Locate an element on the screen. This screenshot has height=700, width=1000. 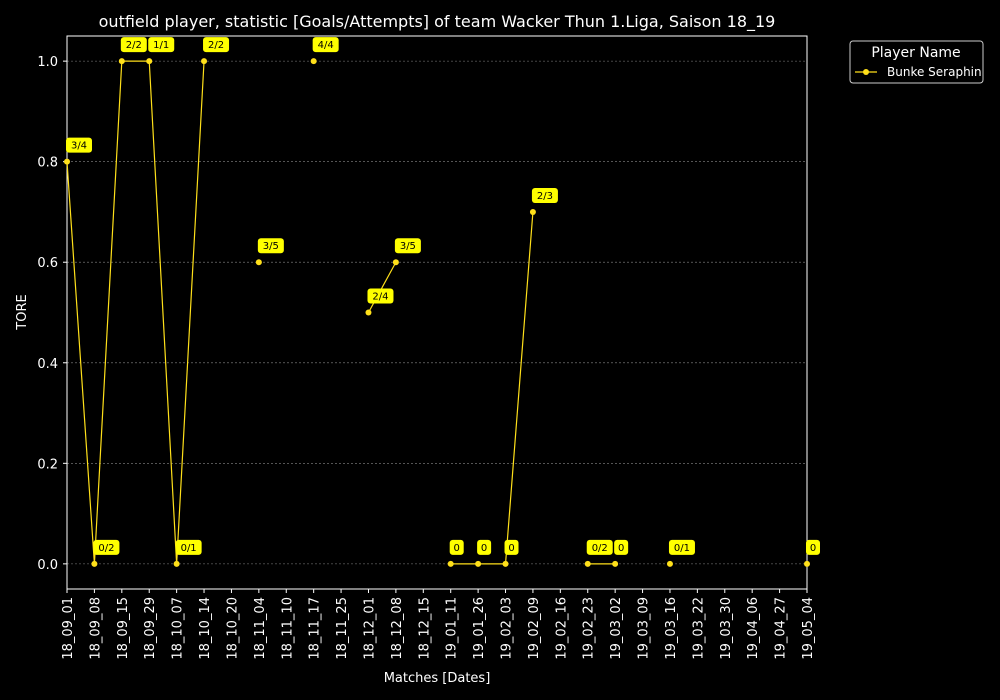
x-tick-label: 18_09_15 is located at coordinates (123, 628).